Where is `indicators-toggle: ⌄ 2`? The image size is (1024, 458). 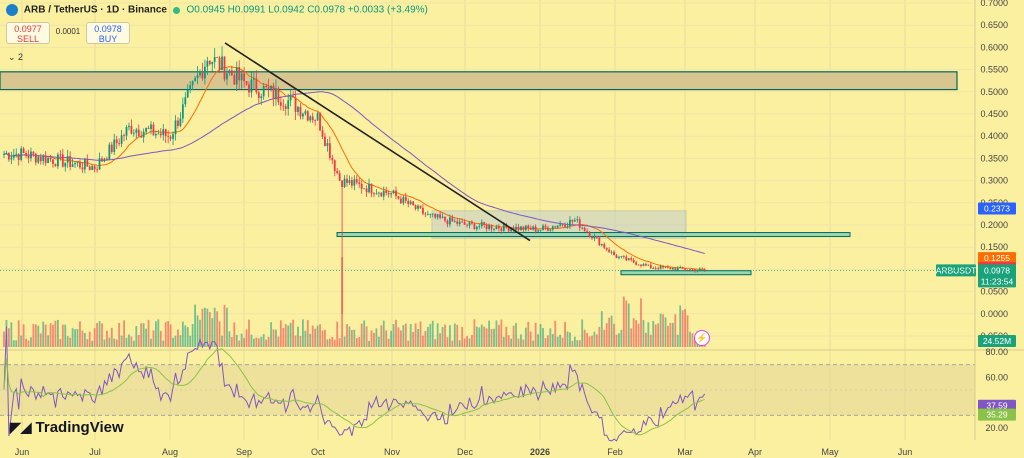
indicators-toggle: ⌄ 2 is located at coordinates (16, 57).